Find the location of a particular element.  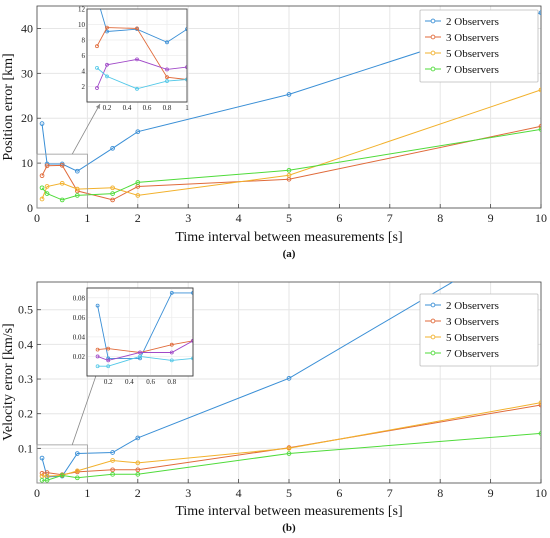

x-tick-label: 7 is located at coordinates (390, 493).